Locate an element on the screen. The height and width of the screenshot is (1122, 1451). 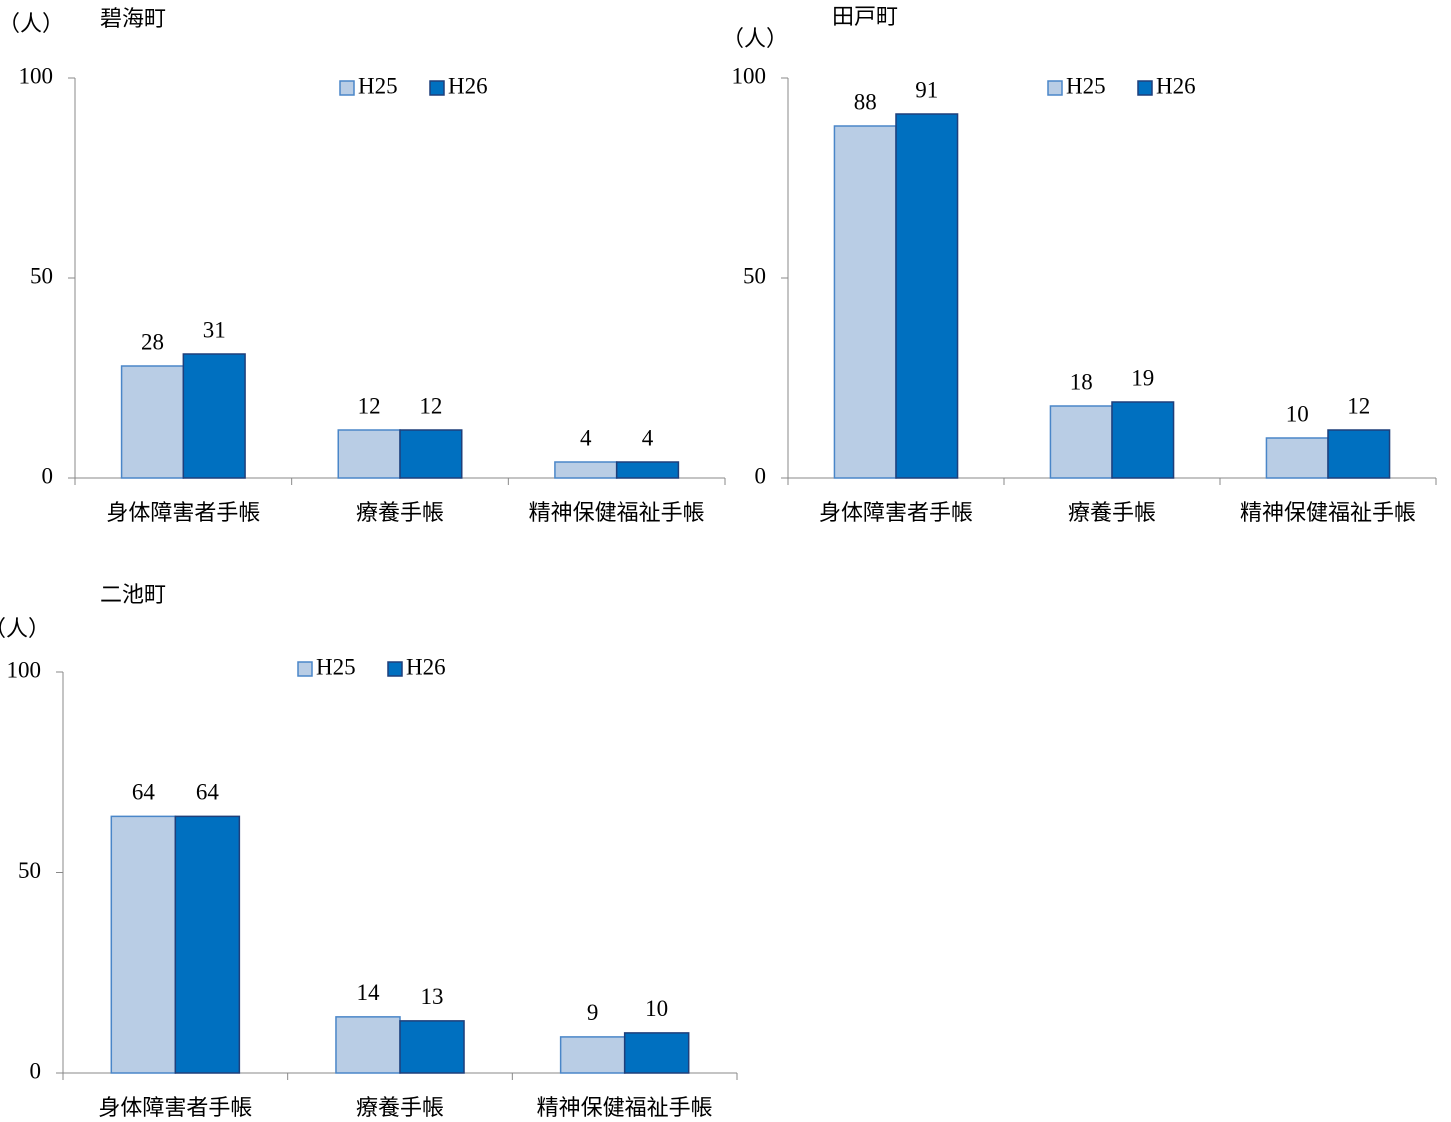
data-label: 13 is located at coordinates (432, 996).